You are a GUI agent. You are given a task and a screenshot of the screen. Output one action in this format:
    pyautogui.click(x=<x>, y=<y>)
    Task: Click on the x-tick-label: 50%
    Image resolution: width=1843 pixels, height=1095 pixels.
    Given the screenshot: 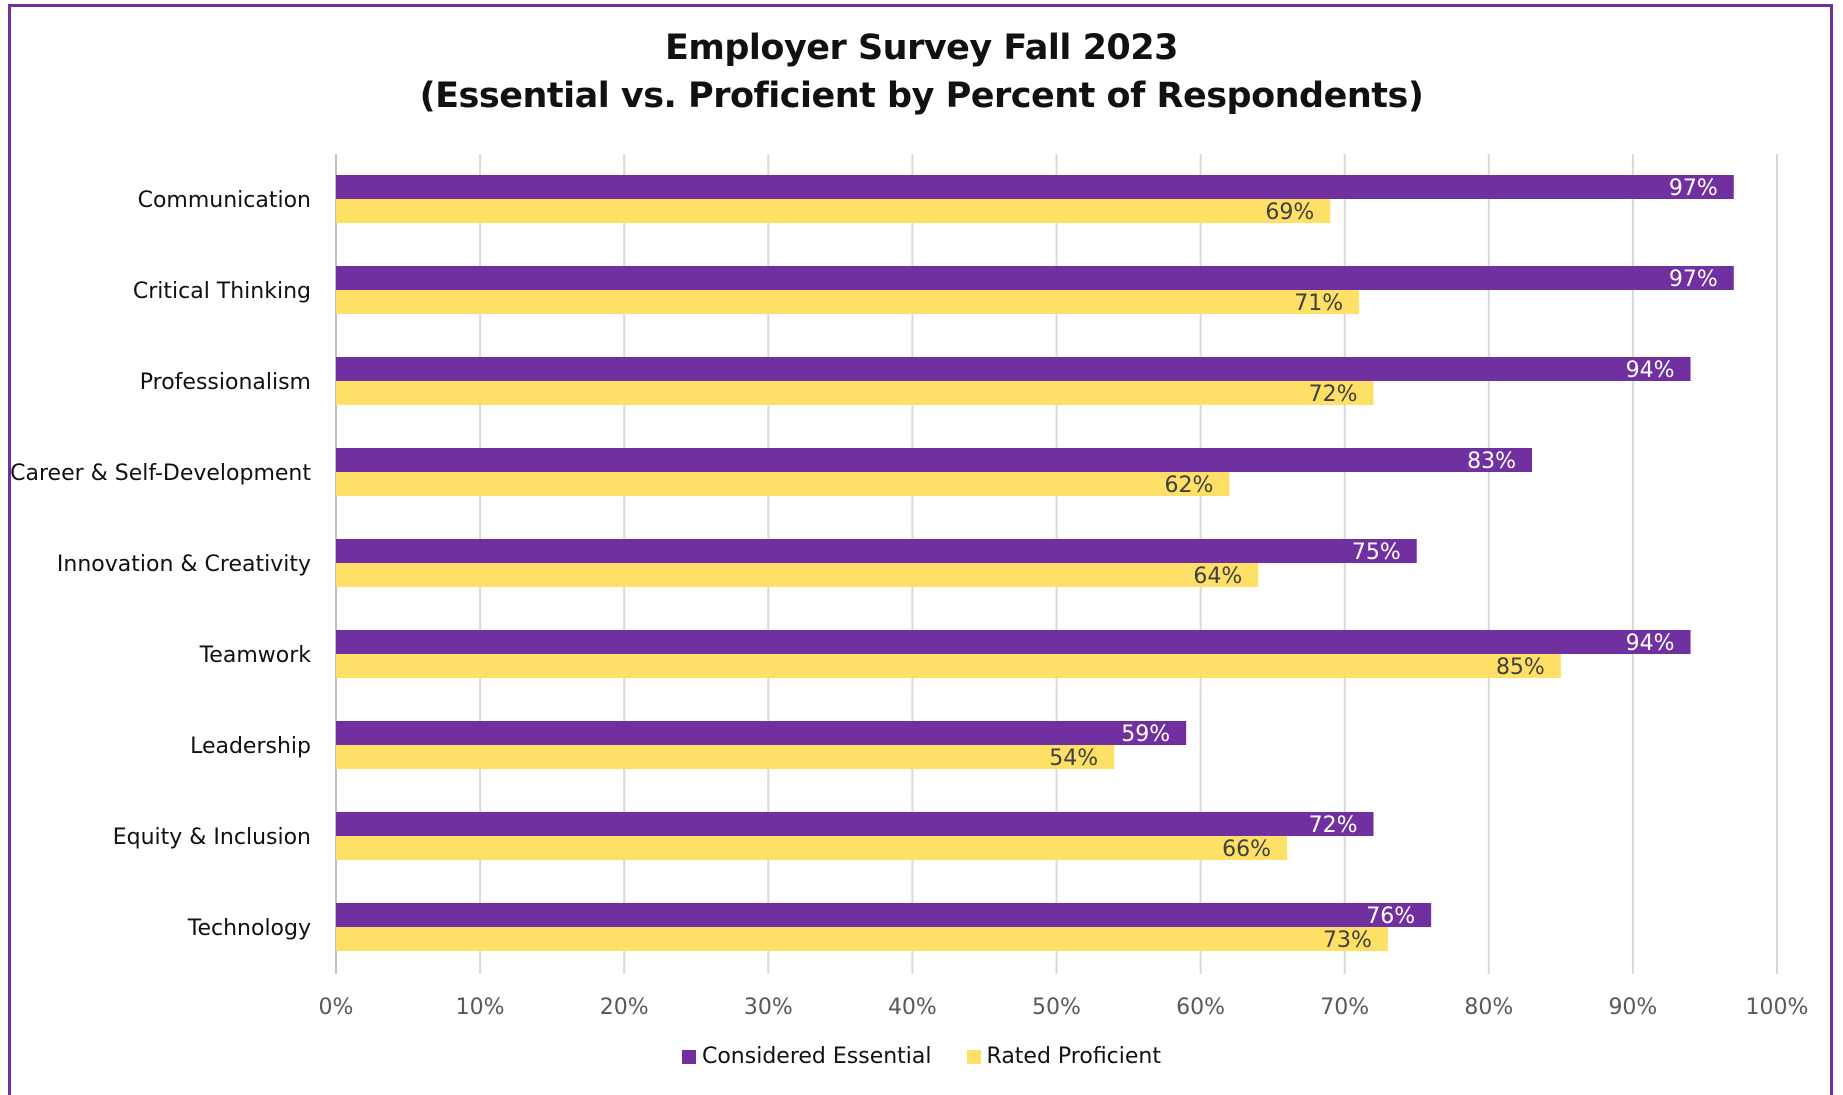 What is the action you would take?
    pyautogui.click(x=1056, y=1007)
    